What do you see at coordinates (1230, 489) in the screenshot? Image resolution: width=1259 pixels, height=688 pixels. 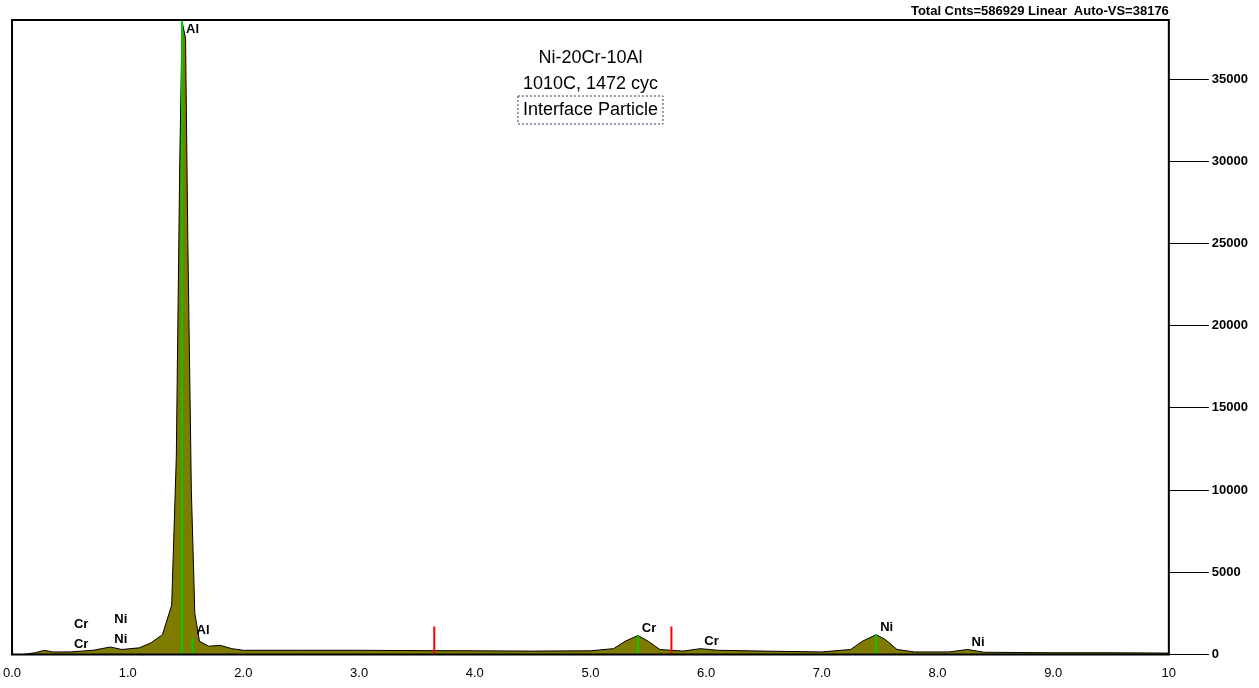 I see `y-tick-label: 10000` at bounding box center [1230, 489].